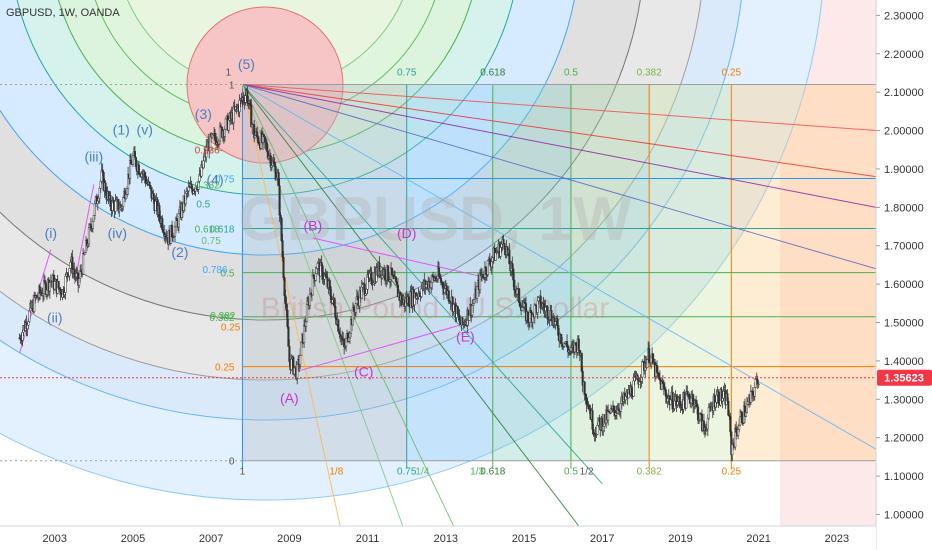 This screenshot has height=550, width=932. What do you see at coordinates (407, 472) in the screenshot?
I see `fib-time-label-bottom: 0.75` at bounding box center [407, 472].